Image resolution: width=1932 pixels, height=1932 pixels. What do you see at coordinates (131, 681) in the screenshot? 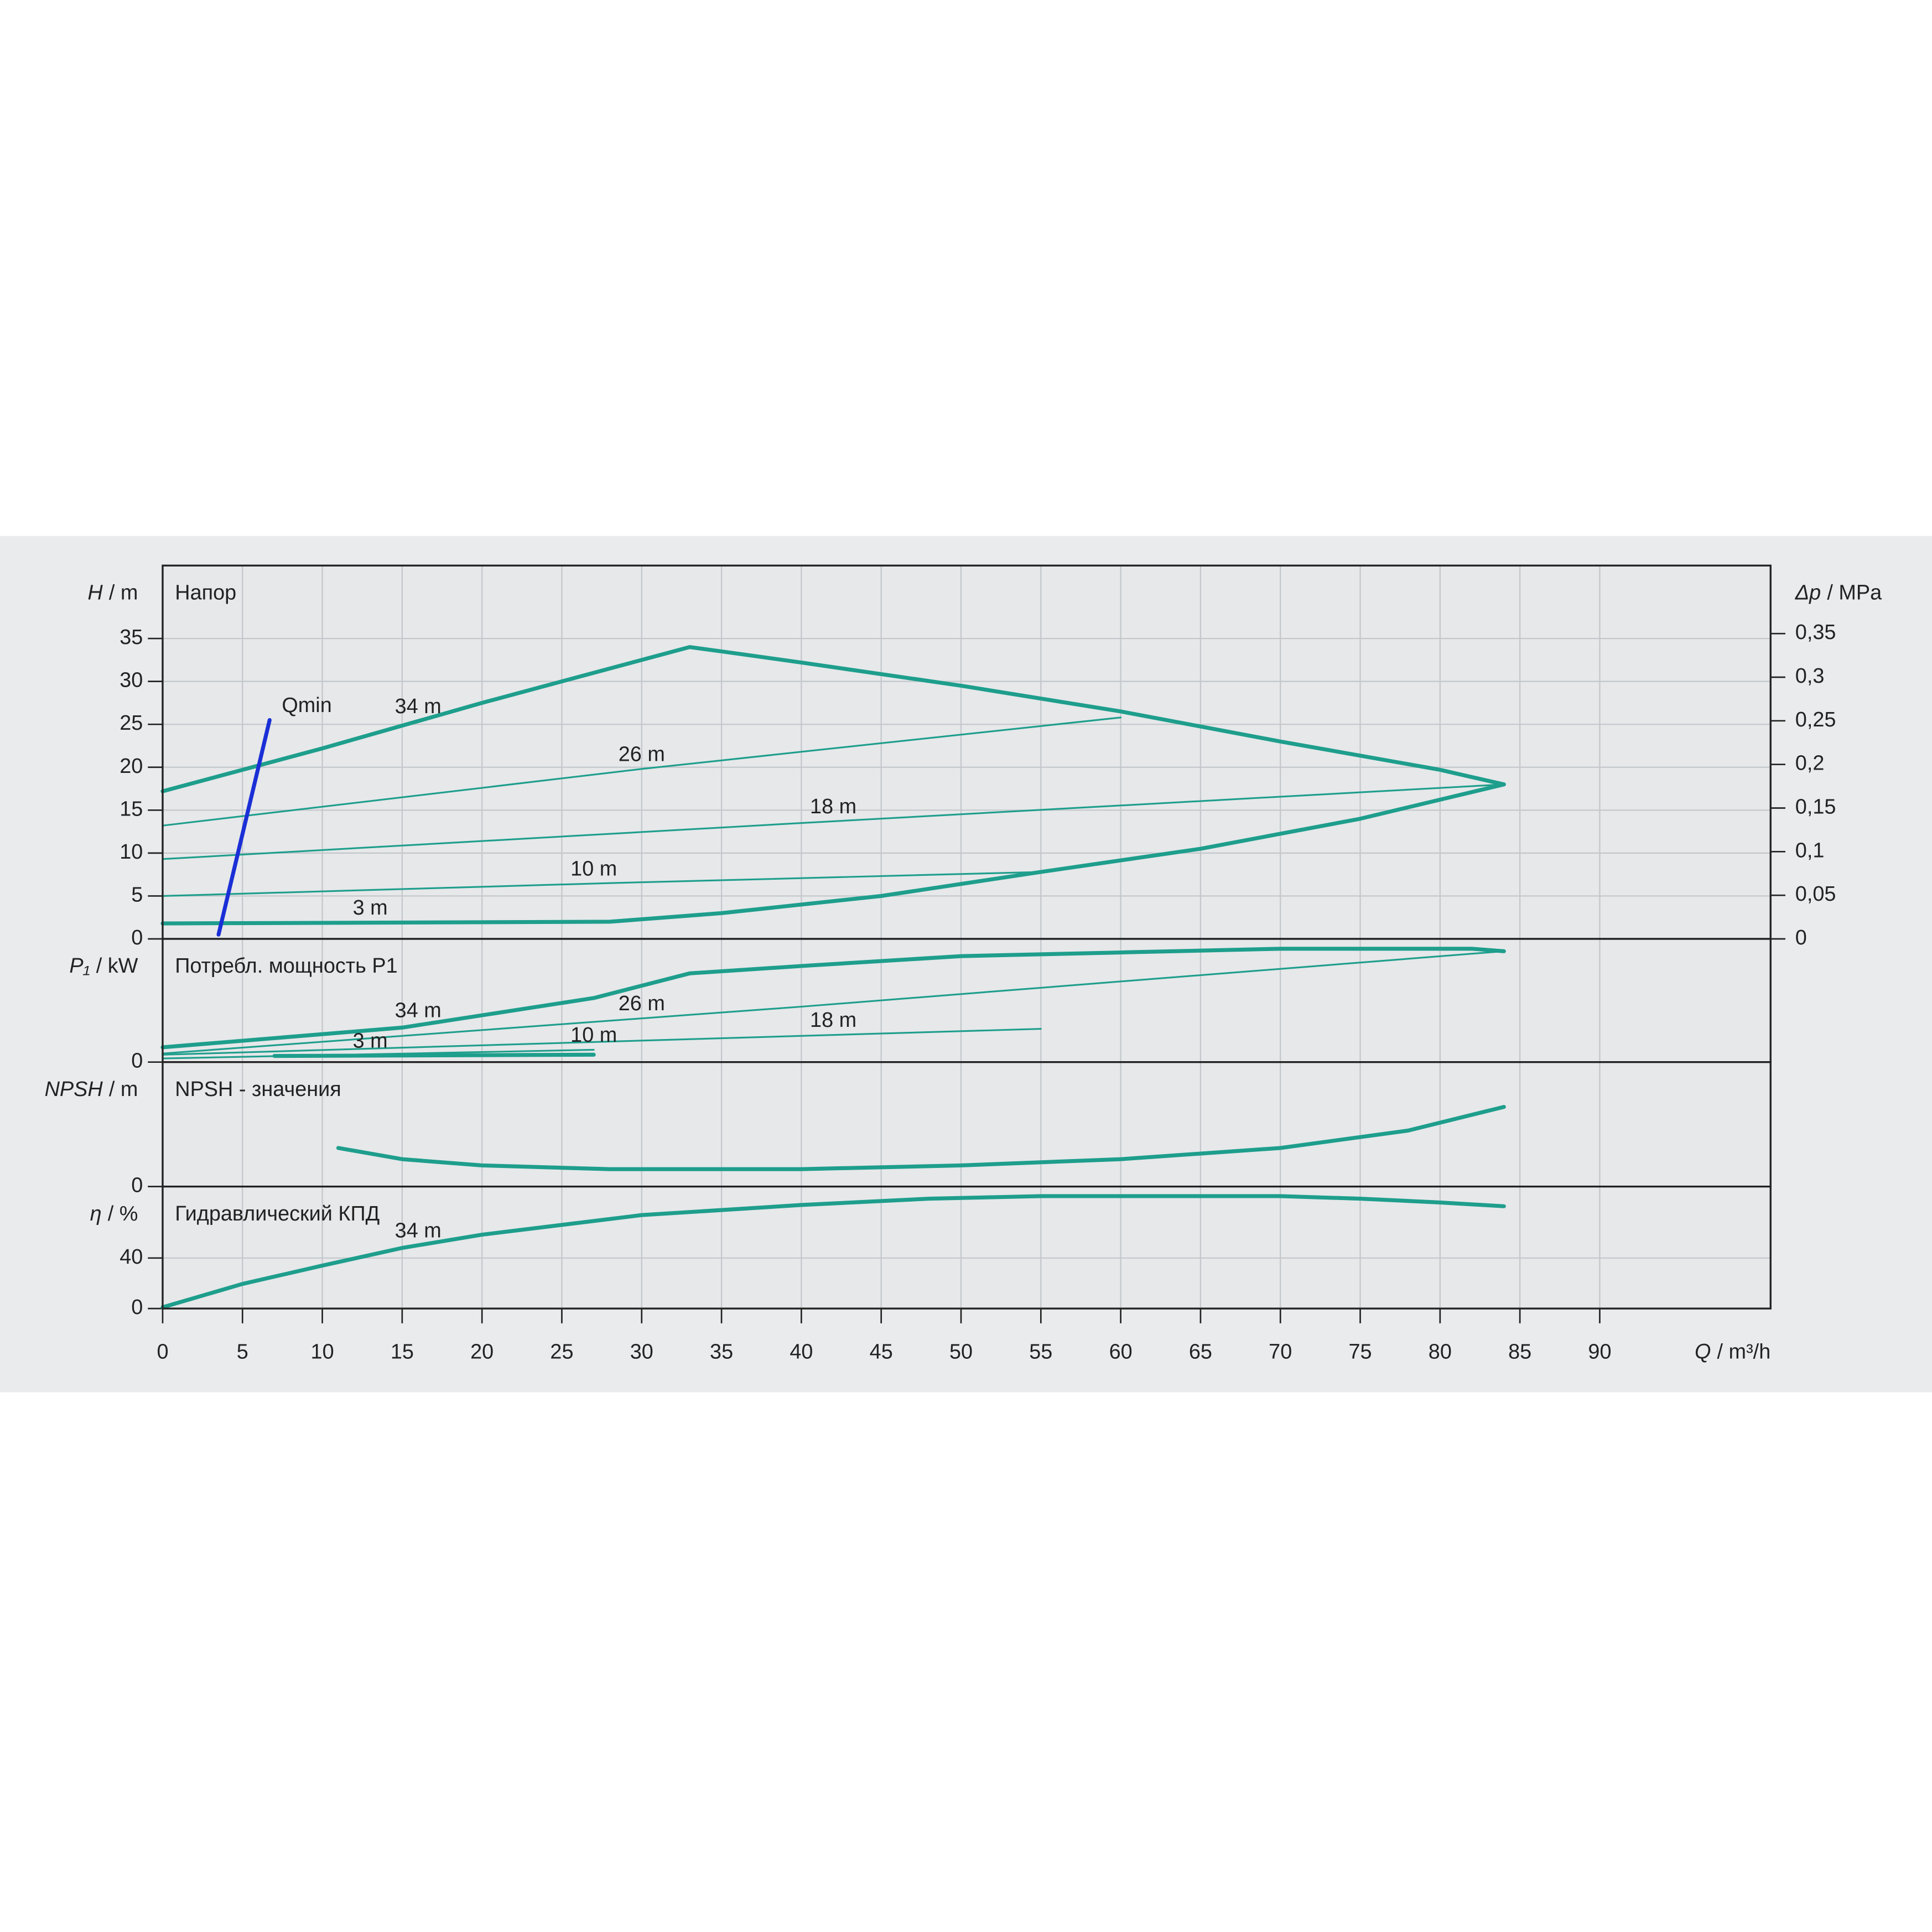
I see `y-tick-label: 30` at bounding box center [131, 681].